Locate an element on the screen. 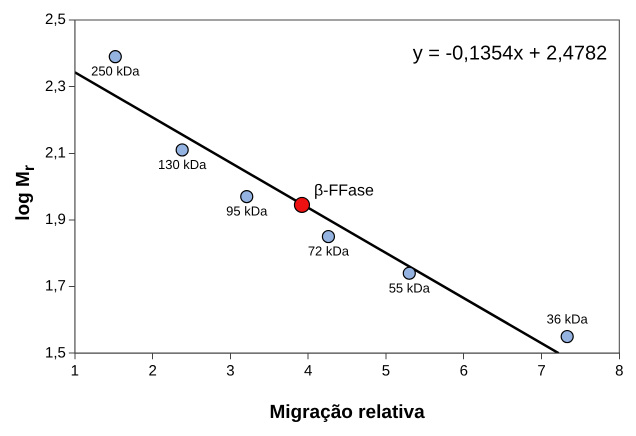 The height and width of the screenshot is (436, 636). y-tick-label: 2,1 is located at coordinates (55, 153).